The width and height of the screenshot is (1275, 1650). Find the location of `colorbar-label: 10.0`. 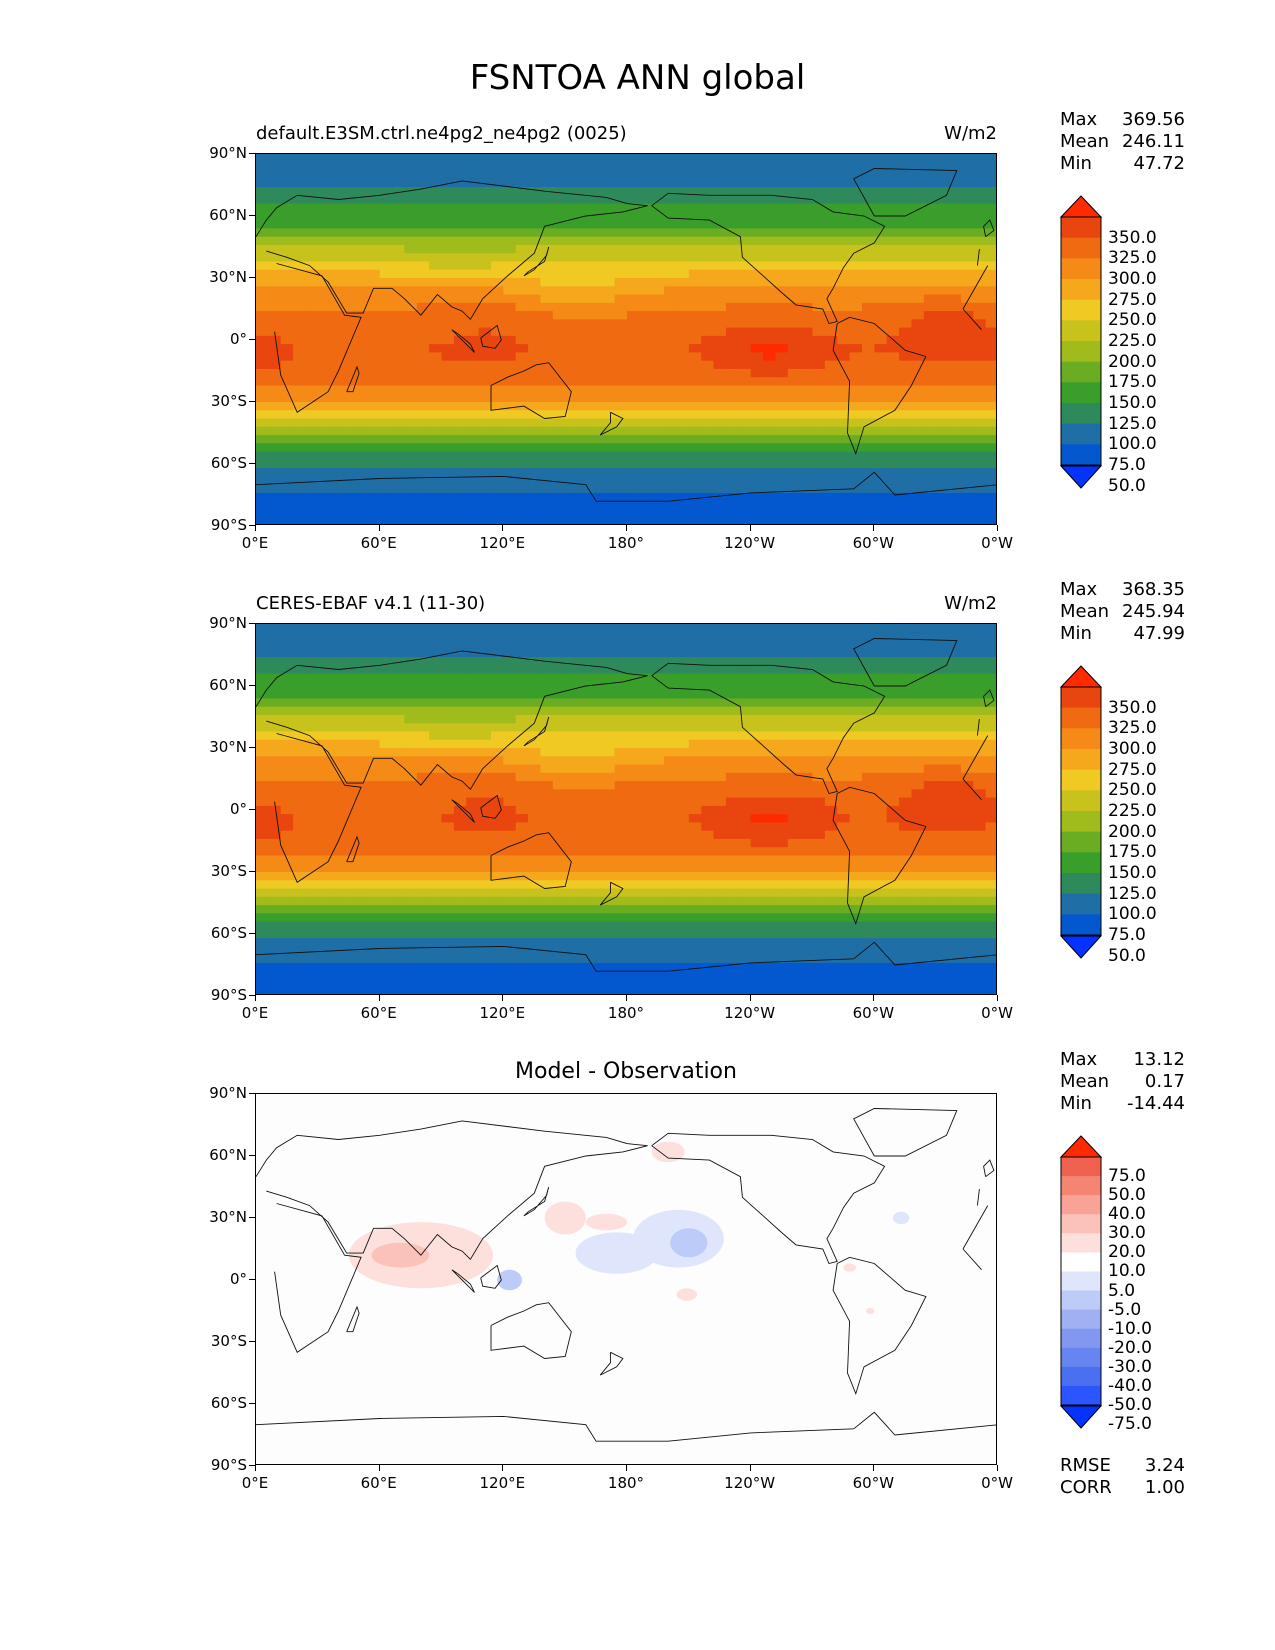

colorbar-label: 10.0 is located at coordinates (1127, 1271).